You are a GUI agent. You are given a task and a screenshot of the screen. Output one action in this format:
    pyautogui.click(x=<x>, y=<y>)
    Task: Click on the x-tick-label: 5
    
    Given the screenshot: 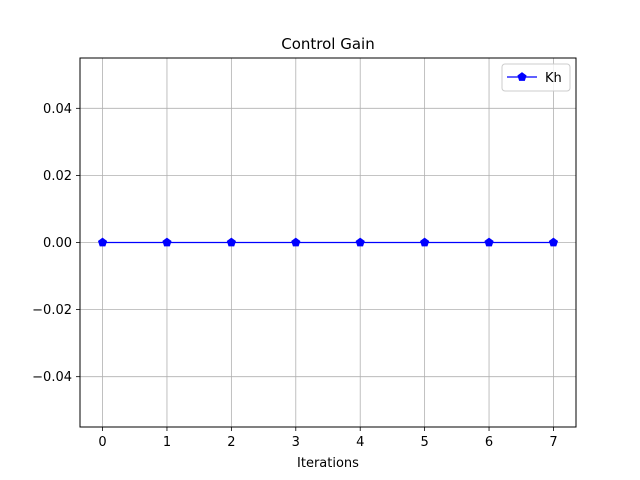 What is the action you would take?
    pyautogui.click(x=424, y=442)
    